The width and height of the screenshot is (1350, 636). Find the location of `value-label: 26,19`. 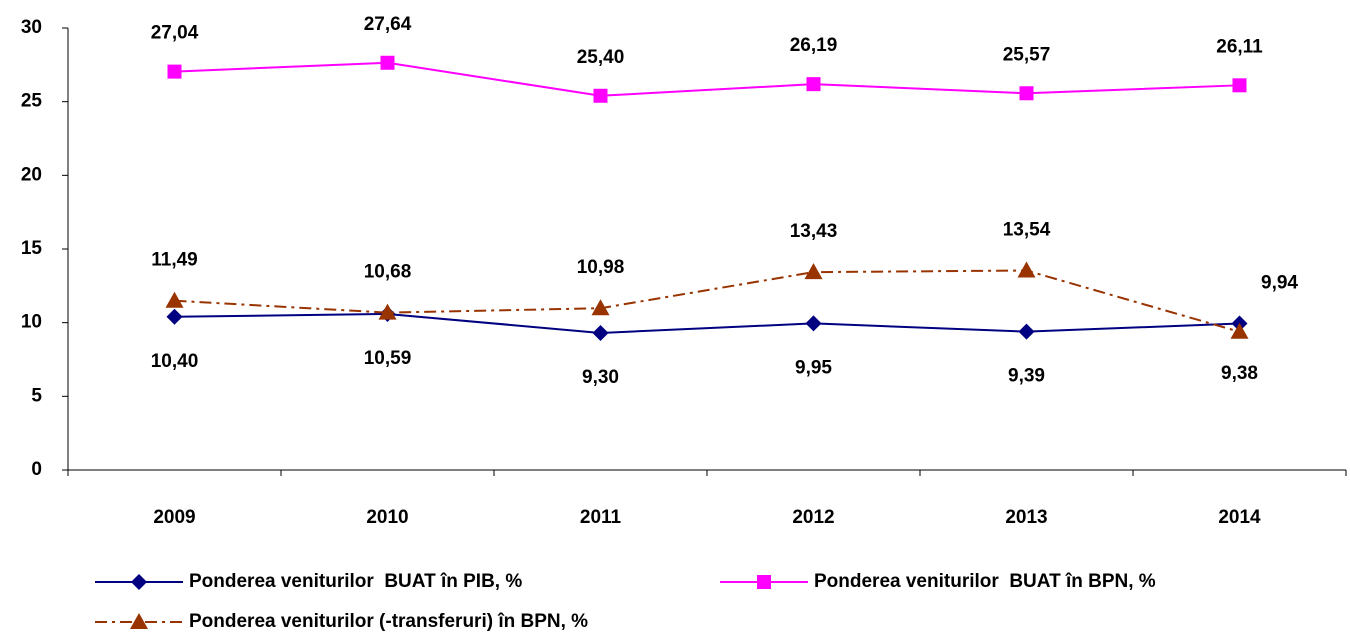

value-label: 26,19 is located at coordinates (814, 45).